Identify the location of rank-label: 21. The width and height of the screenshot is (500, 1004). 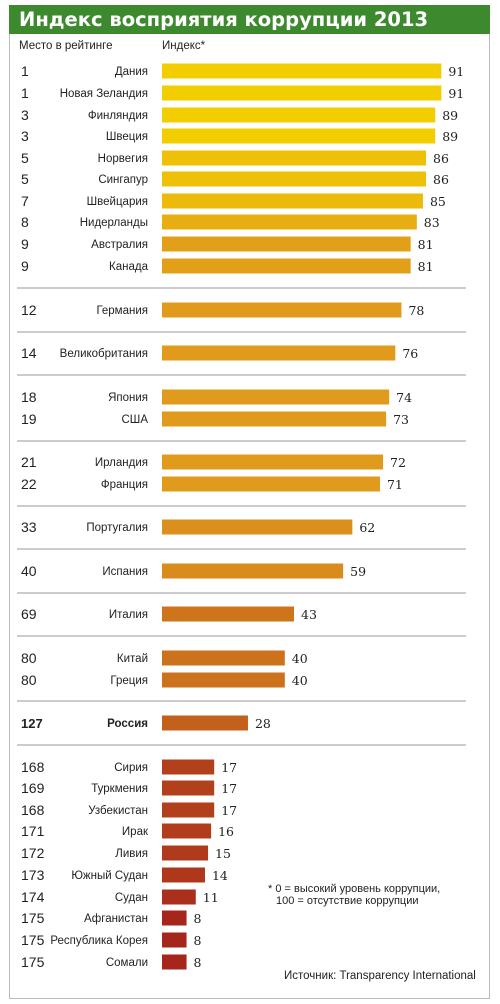
(29, 462).